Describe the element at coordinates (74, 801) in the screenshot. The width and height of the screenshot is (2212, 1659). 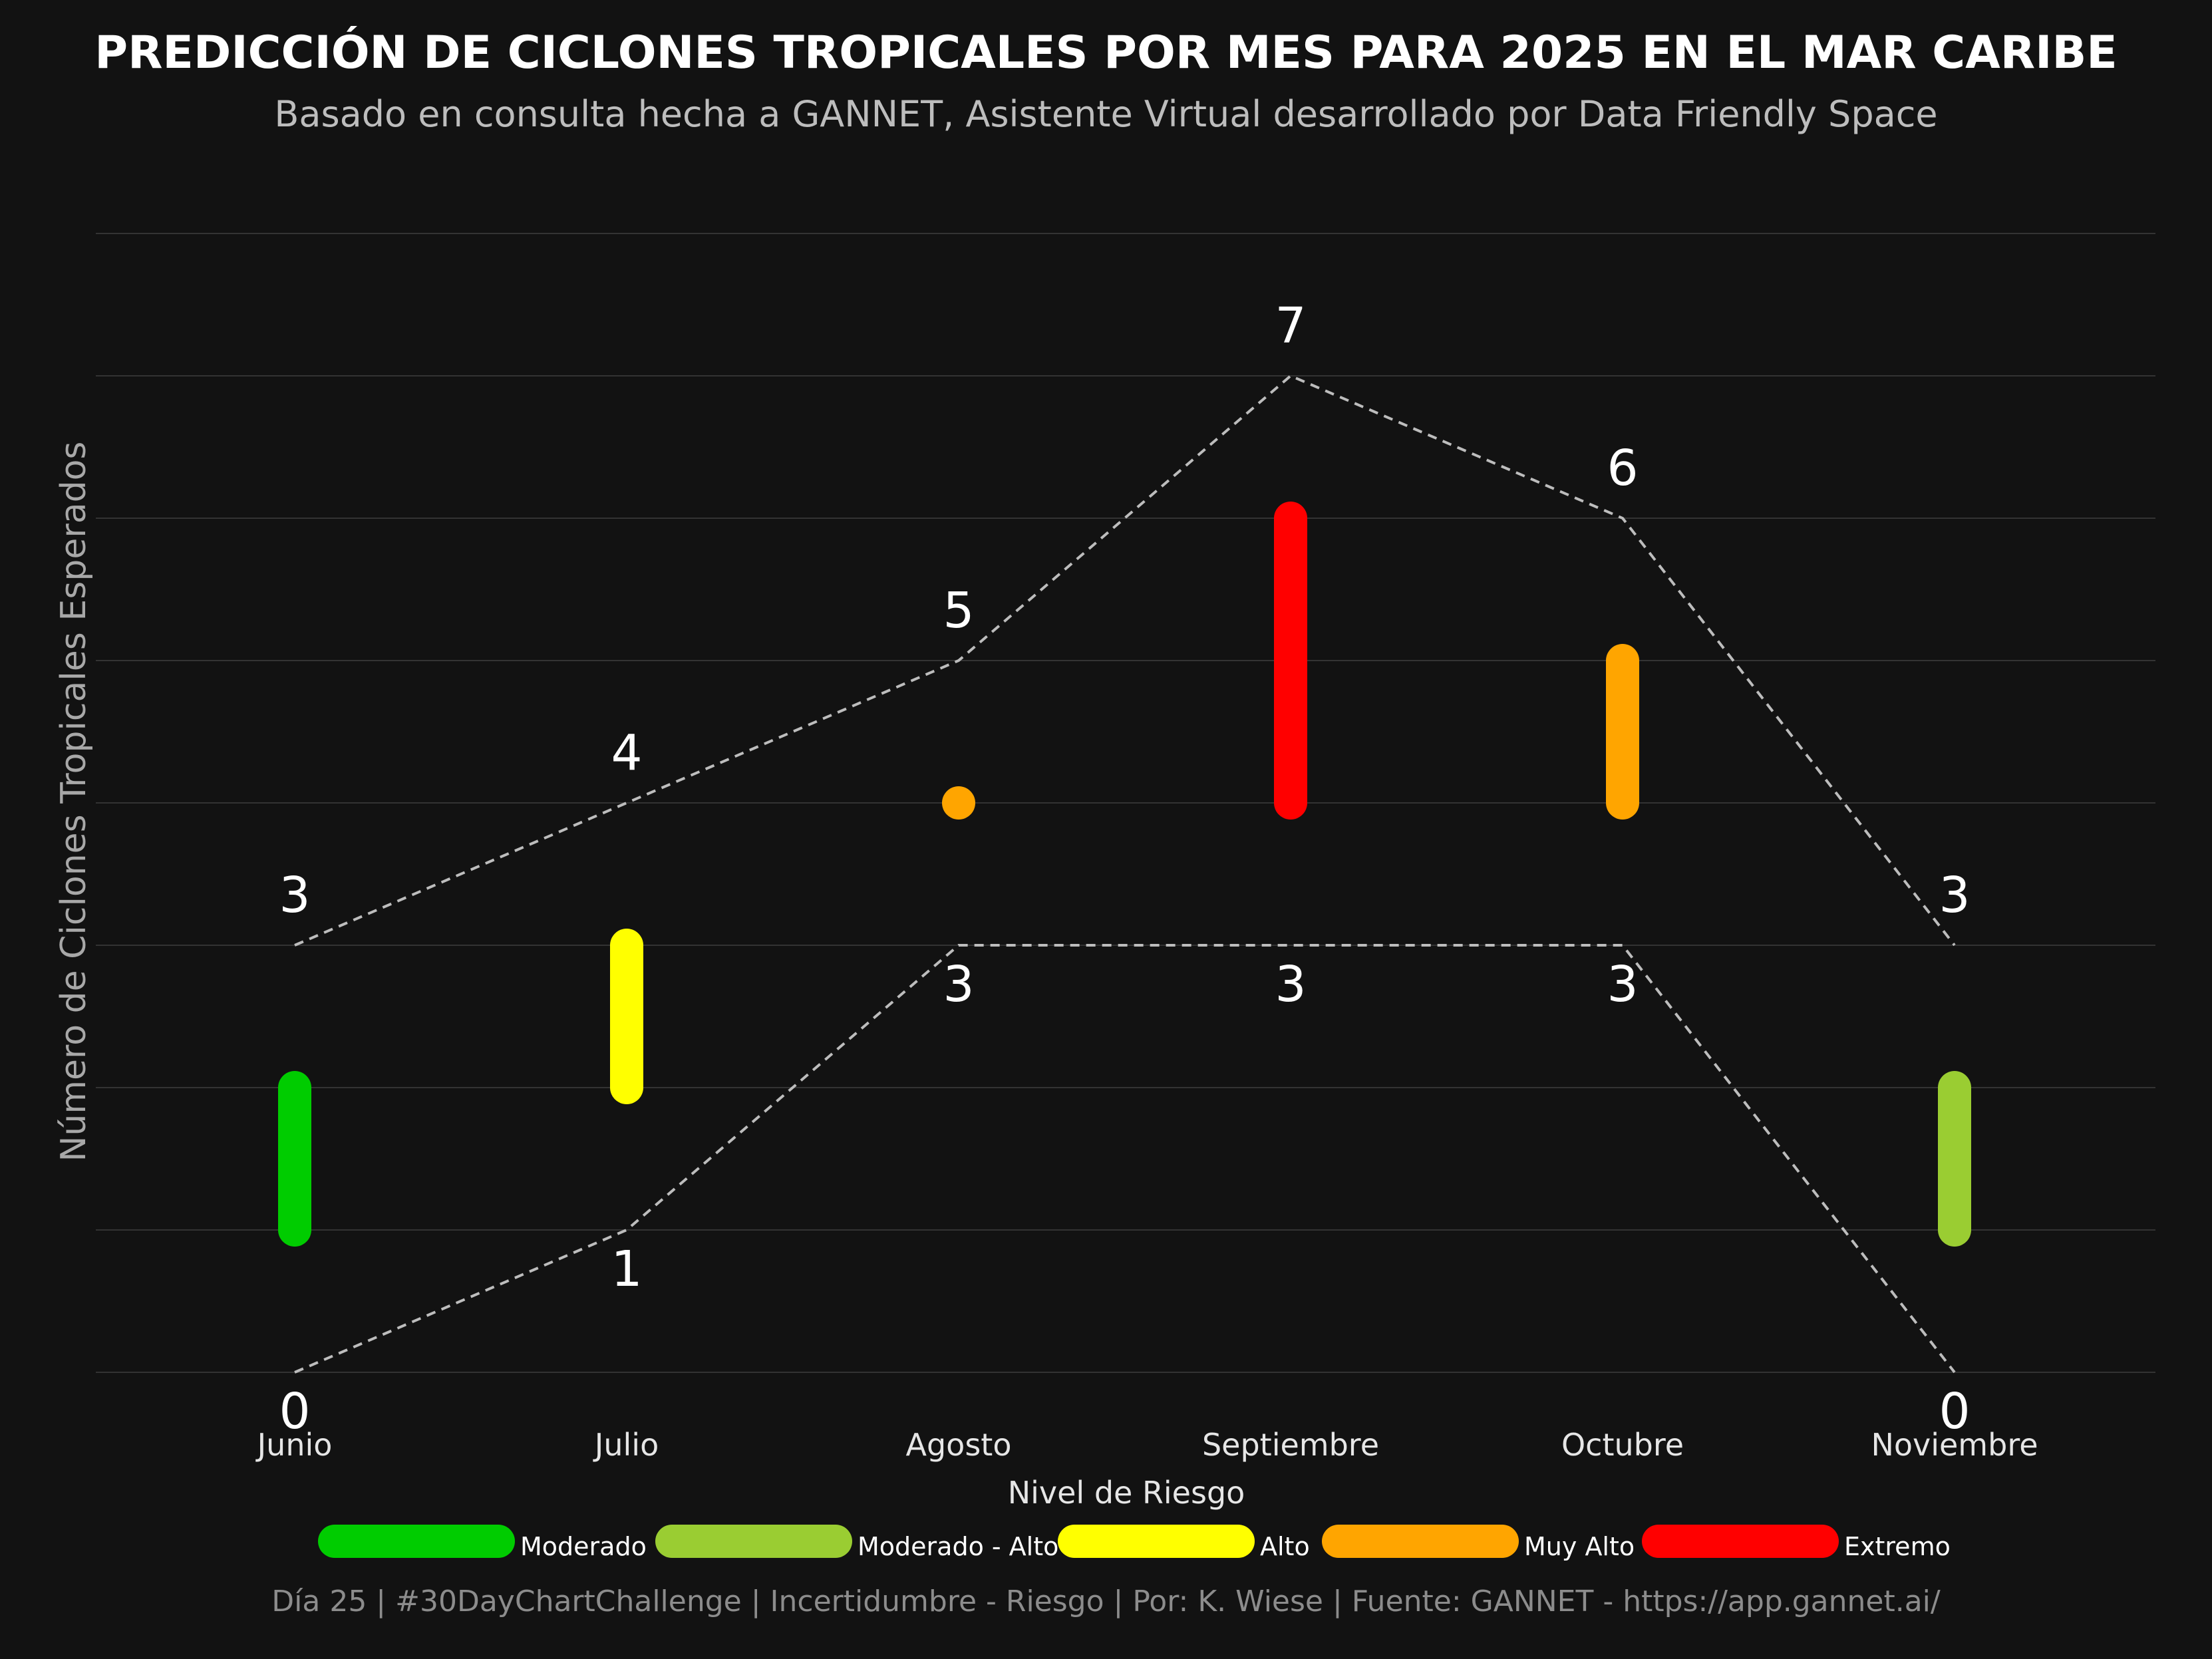
I see `y-axis-label: Número de Ciclones Tropicales Esperados` at that location.